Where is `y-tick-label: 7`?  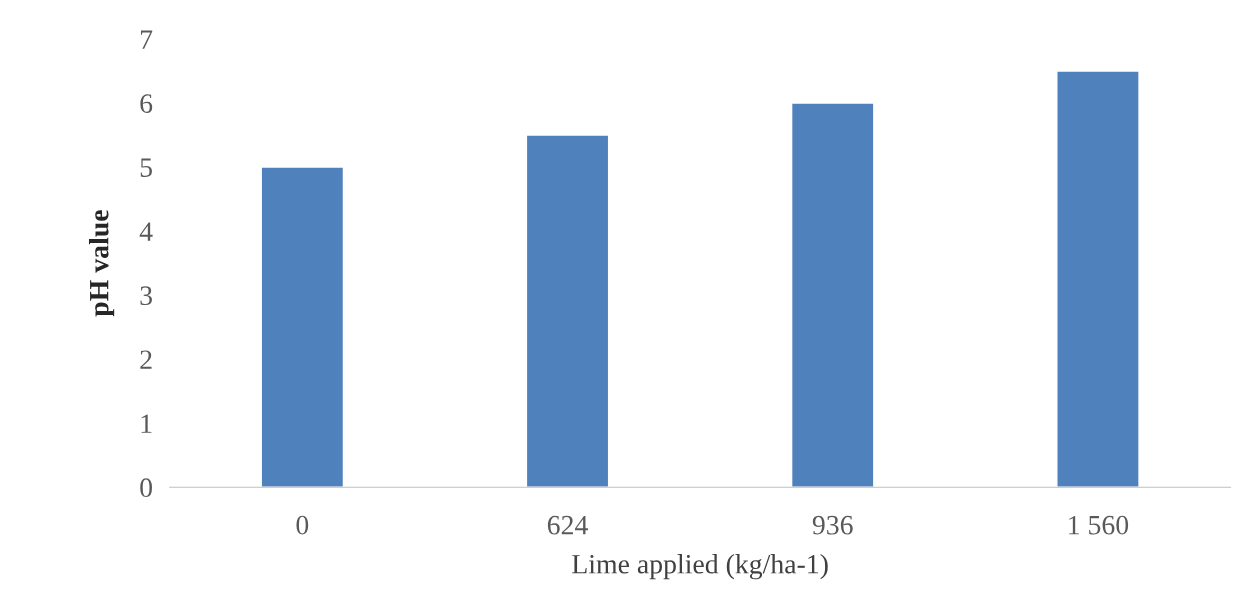
y-tick-label: 7 is located at coordinates (147, 39).